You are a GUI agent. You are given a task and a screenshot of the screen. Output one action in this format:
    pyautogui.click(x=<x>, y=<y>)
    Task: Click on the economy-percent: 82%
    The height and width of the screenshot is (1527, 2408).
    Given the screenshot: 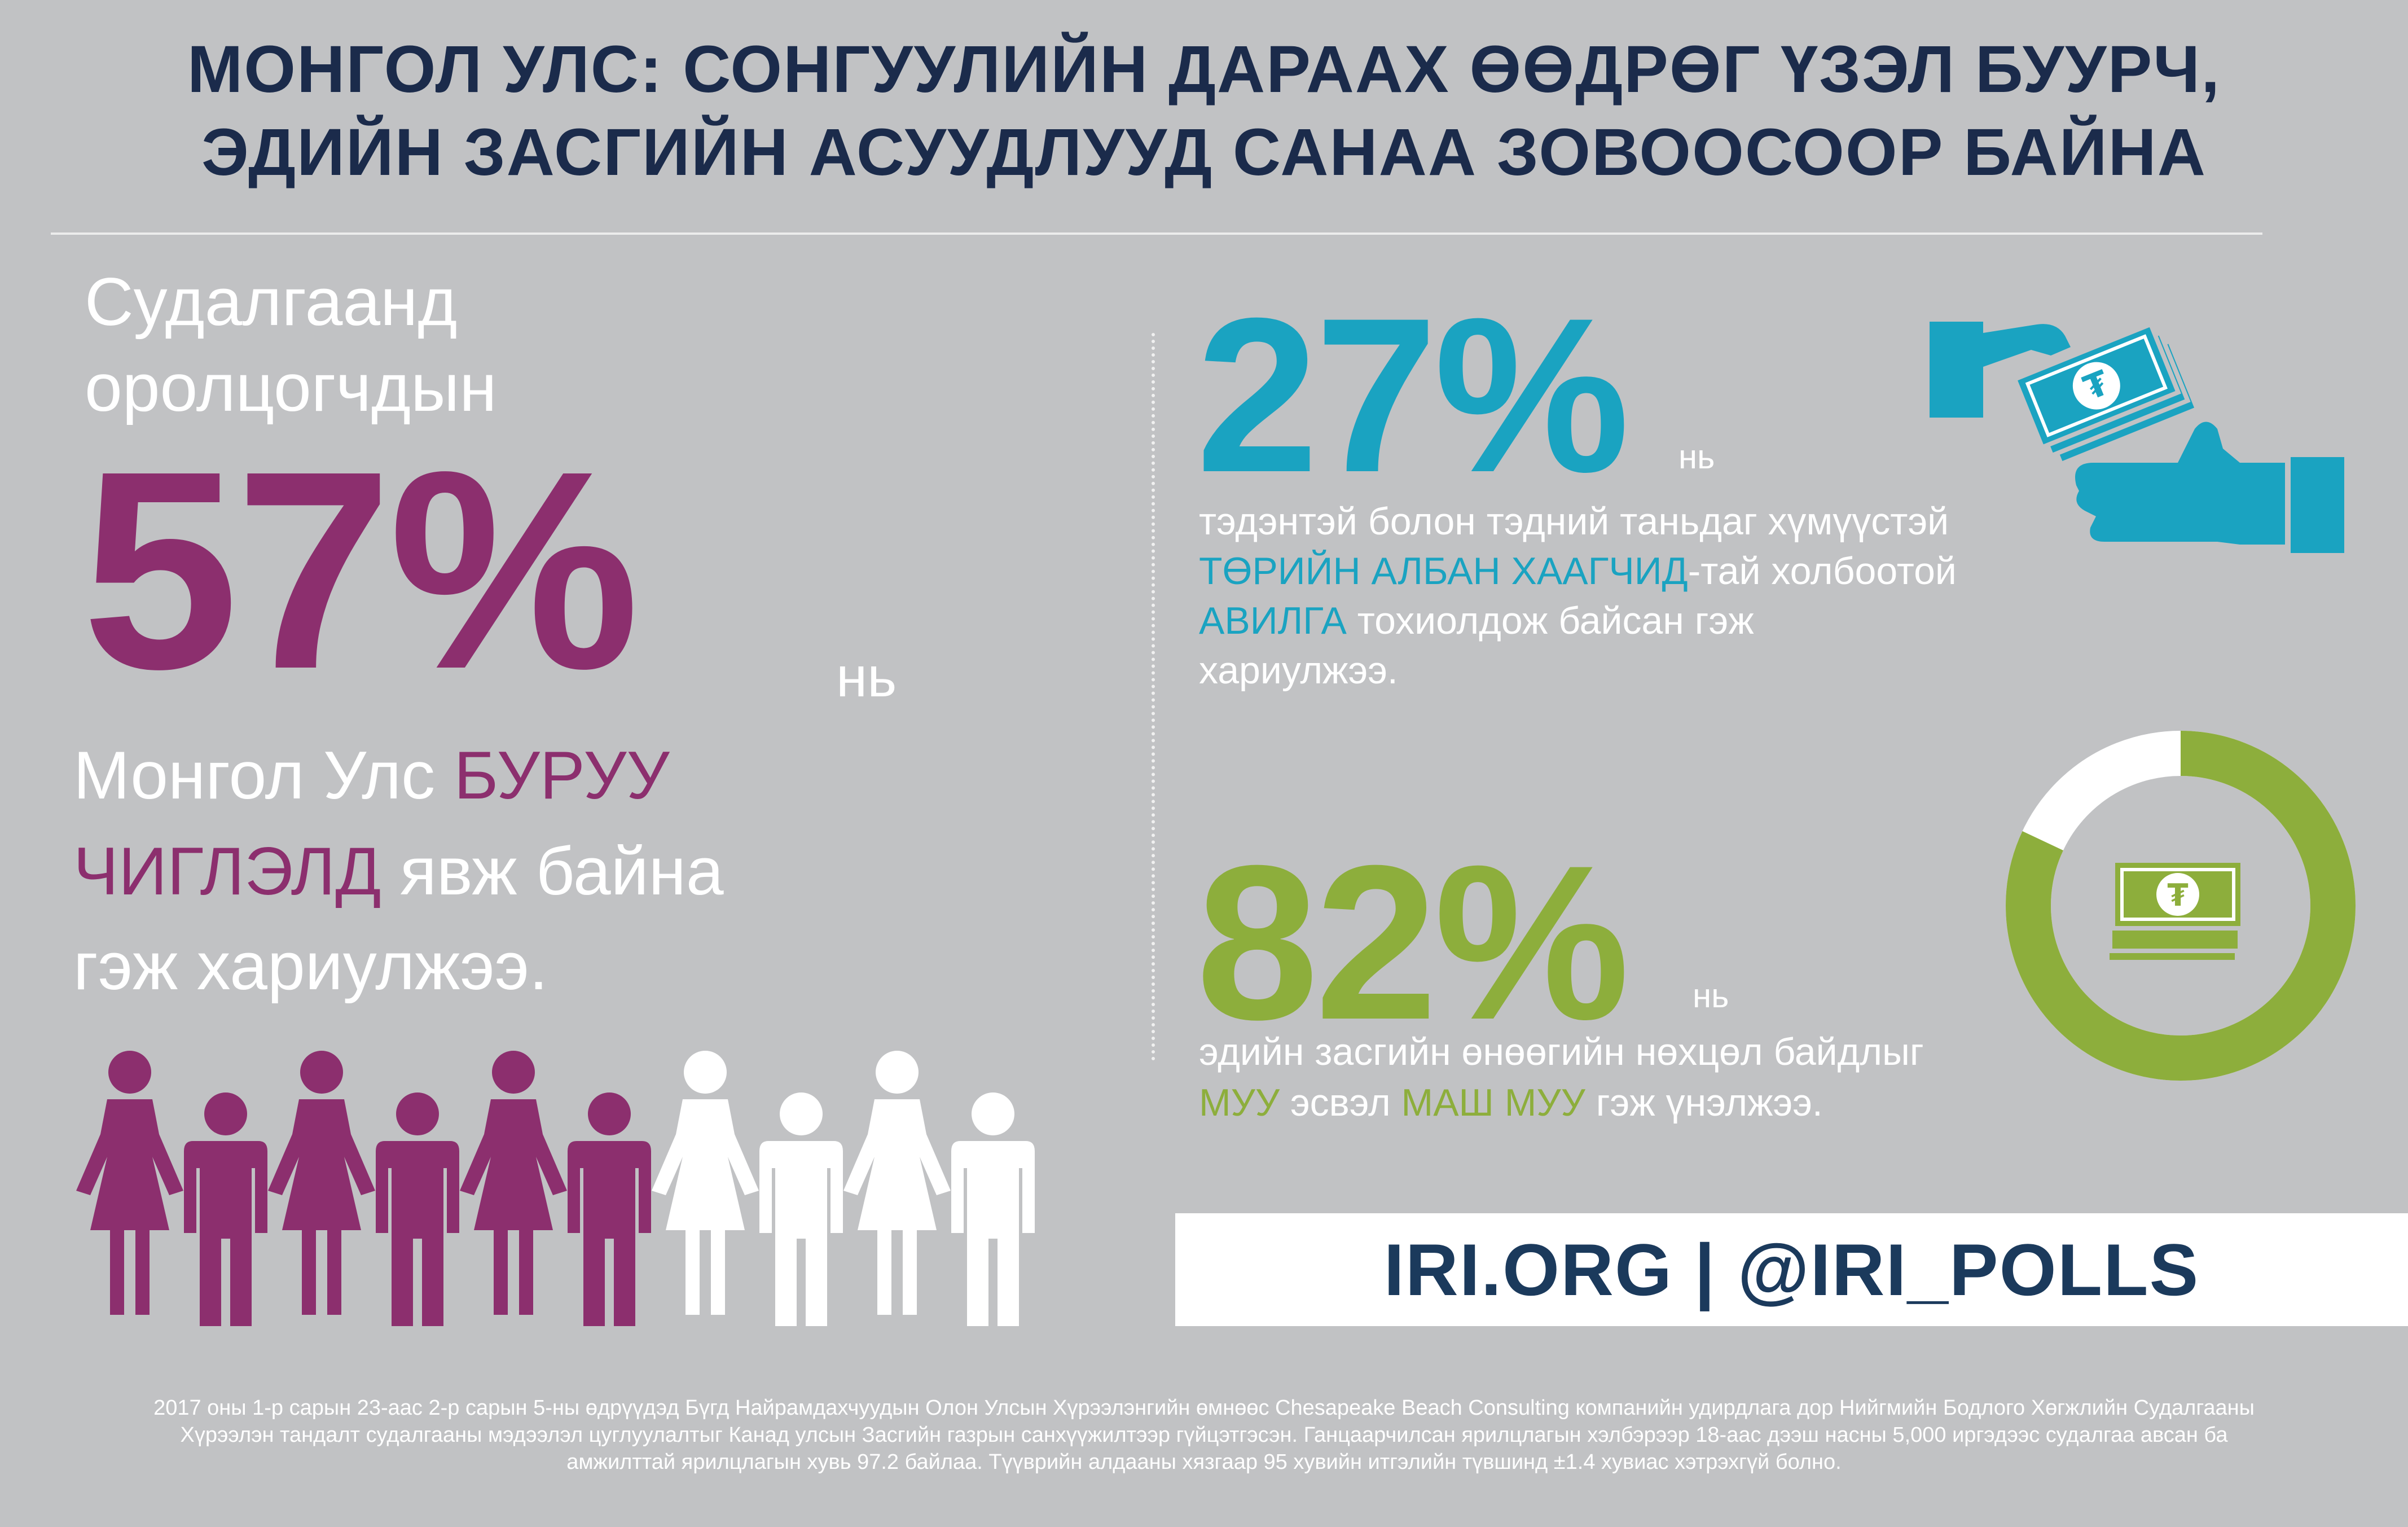 What is the action you would take?
    pyautogui.click(x=1413, y=942)
    